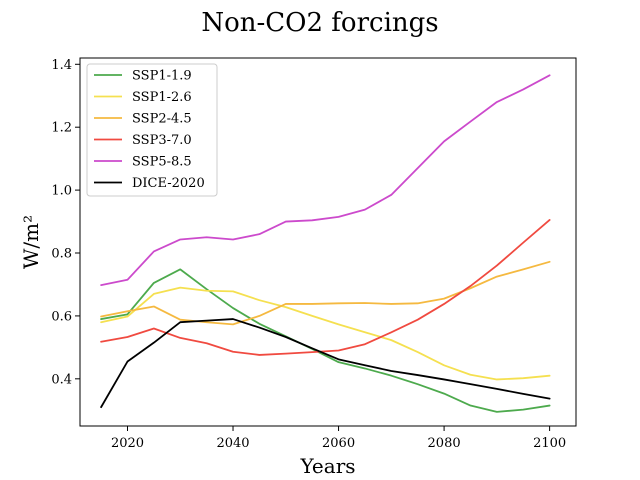 The height and width of the screenshot is (480, 640). Describe the element at coordinates (61, 254) in the screenshot. I see `y-tick-label: 0.8` at that location.